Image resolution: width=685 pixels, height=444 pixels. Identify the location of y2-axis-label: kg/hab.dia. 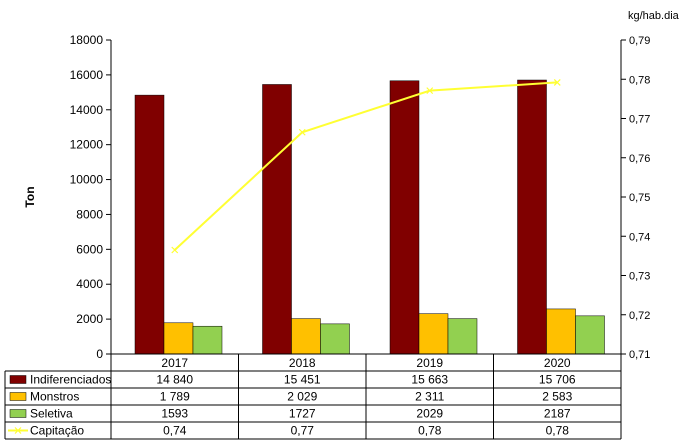
(654, 16).